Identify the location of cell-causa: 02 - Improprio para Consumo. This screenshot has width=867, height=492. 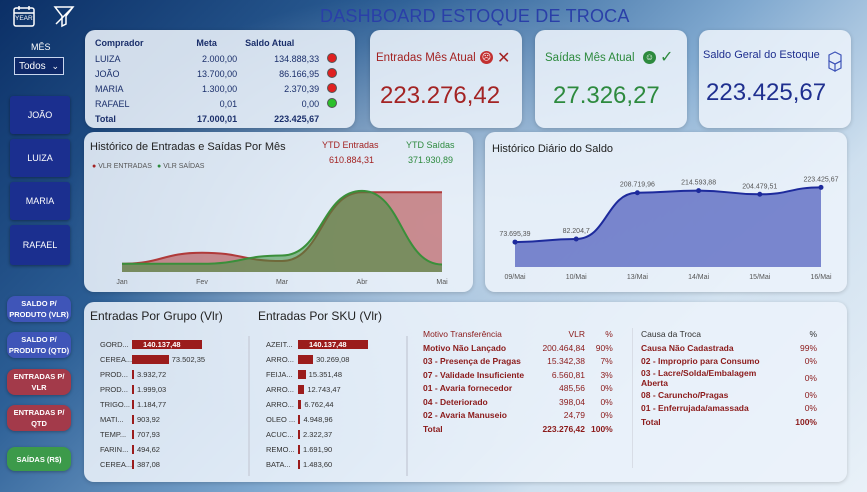
(700, 361).